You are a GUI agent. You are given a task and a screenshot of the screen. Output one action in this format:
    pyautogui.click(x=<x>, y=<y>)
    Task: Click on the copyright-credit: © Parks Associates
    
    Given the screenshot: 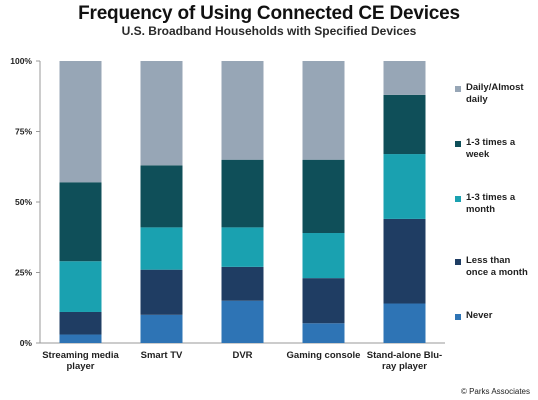 What is the action you would take?
    pyautogui.click(x=495, y=391)
    